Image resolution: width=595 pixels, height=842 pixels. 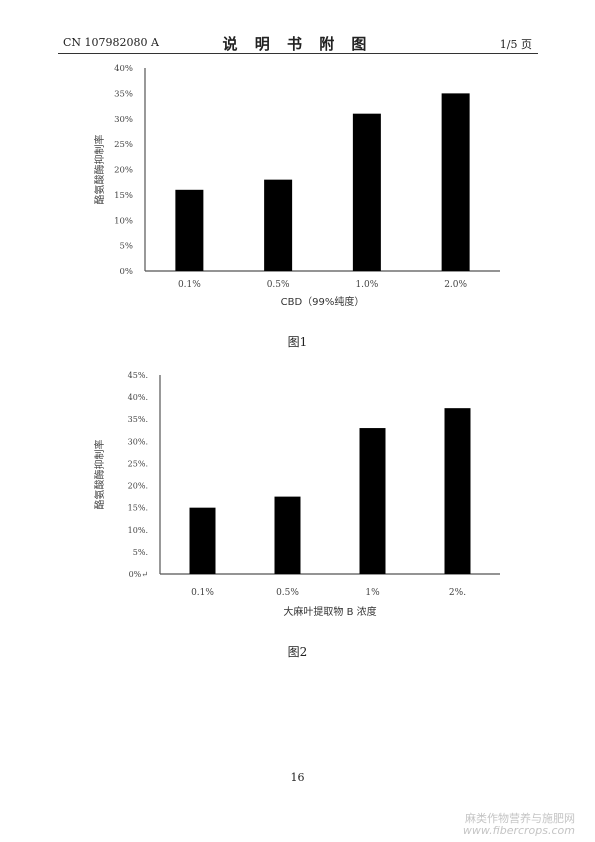 I want to click on y-tick-label: 15%., so click(x=138, y=508).